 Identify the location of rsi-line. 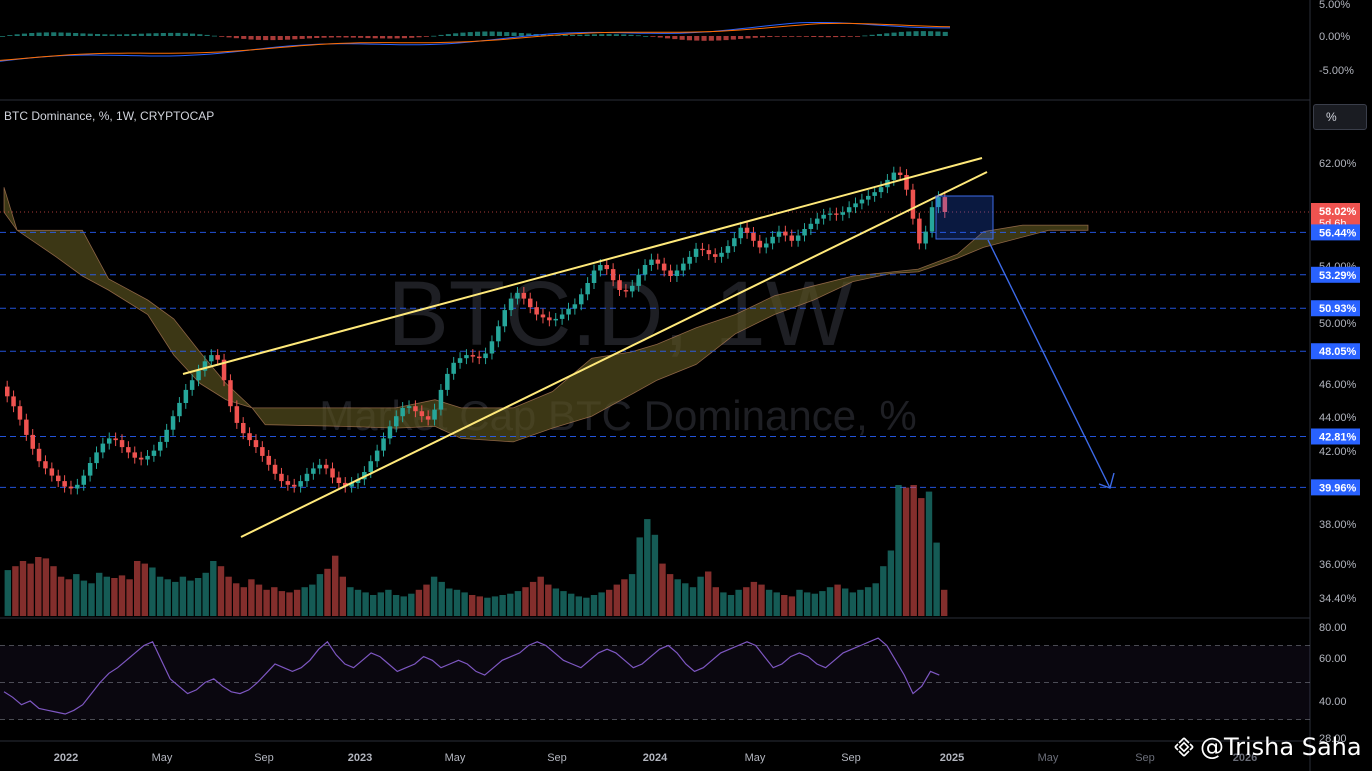
(471, 676).